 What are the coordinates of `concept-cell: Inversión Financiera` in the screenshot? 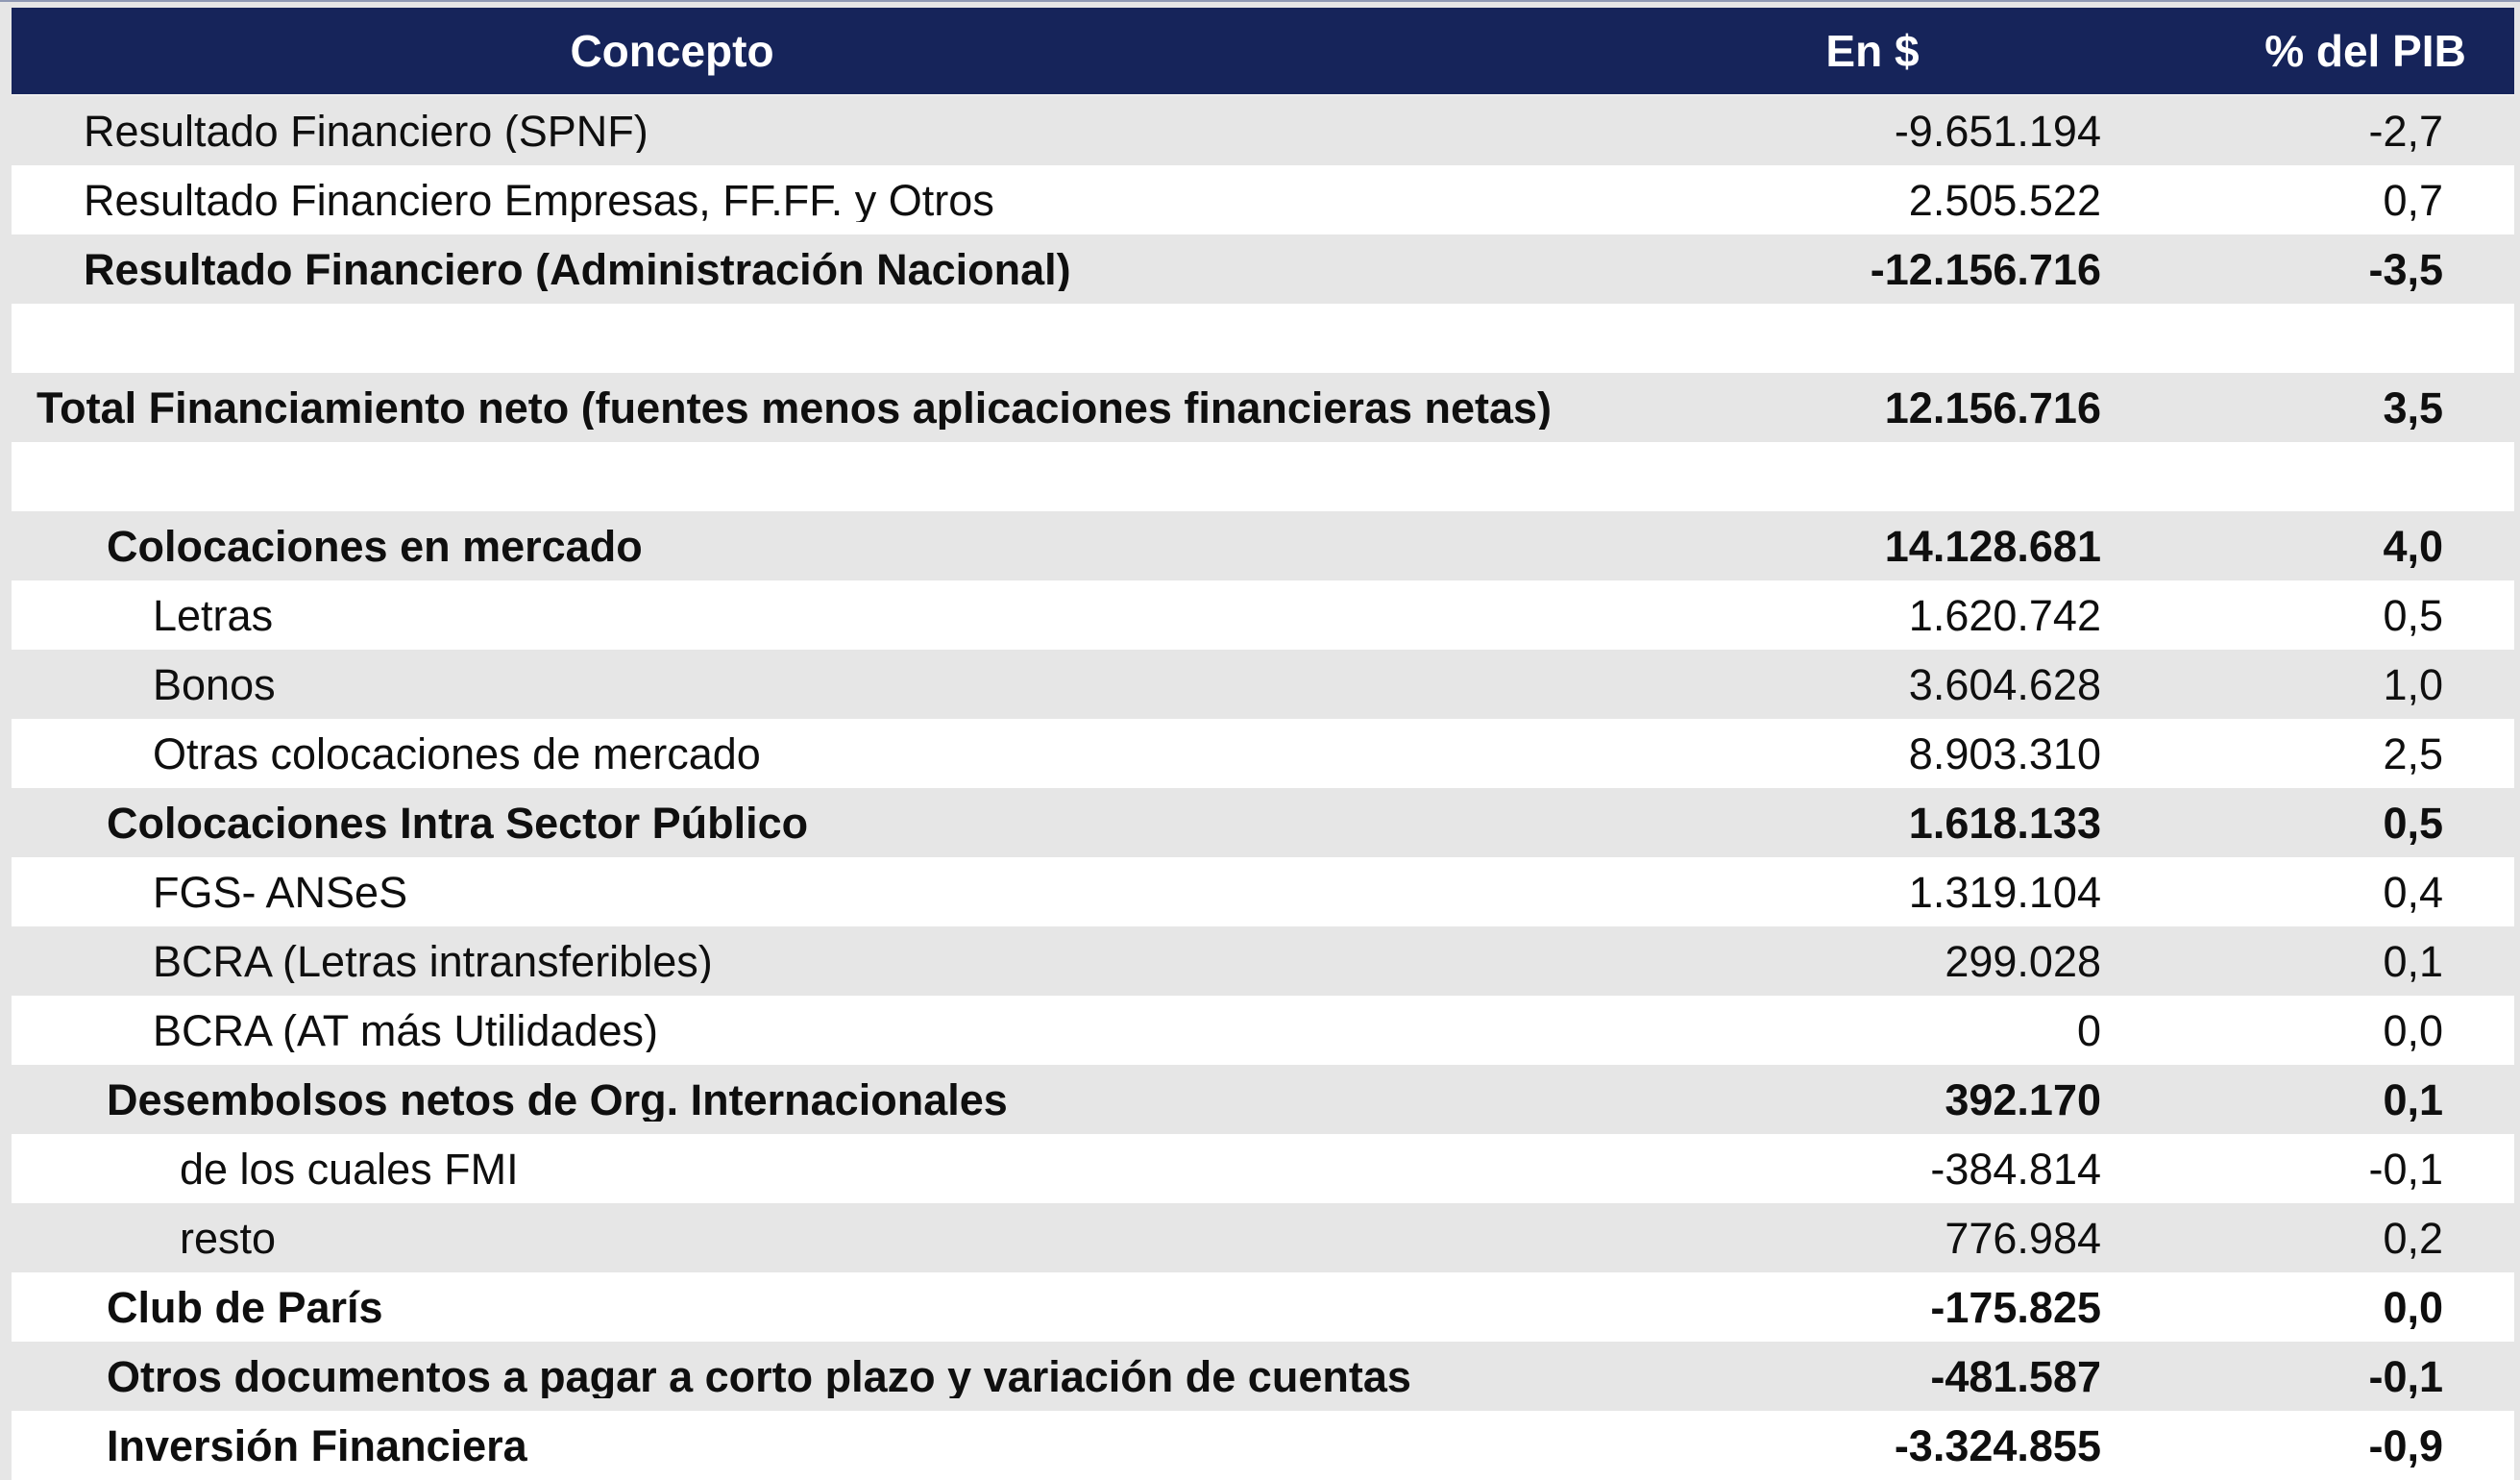 It's located at (317, 1445).